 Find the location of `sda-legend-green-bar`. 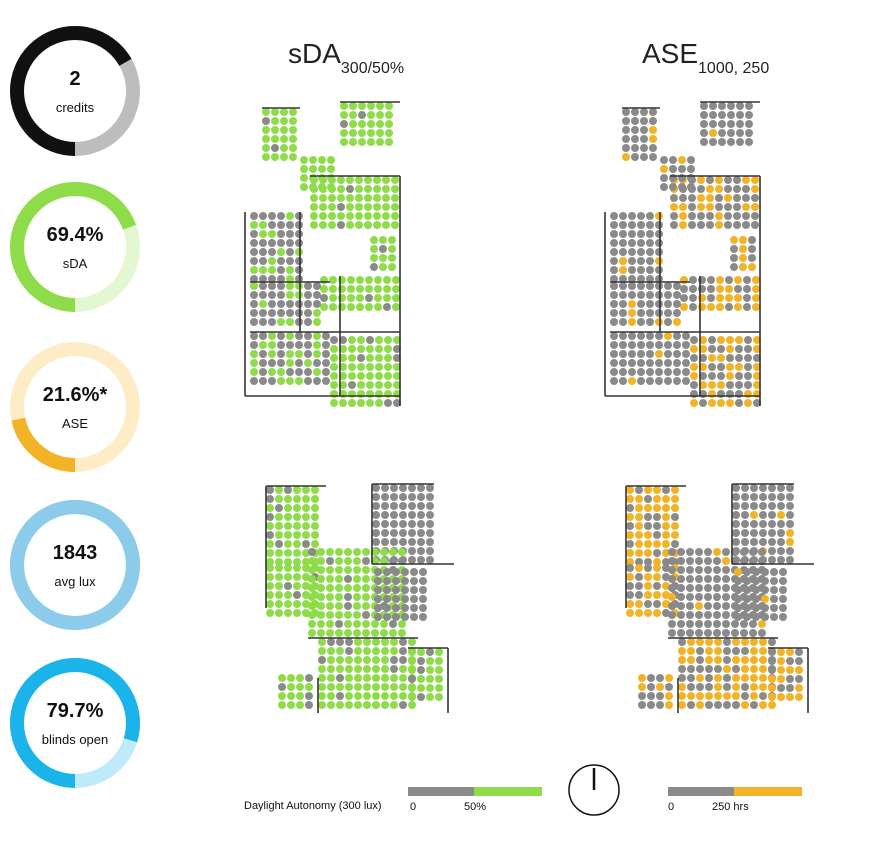

sda-legend-green-bar is located at coordinates (508, 791).